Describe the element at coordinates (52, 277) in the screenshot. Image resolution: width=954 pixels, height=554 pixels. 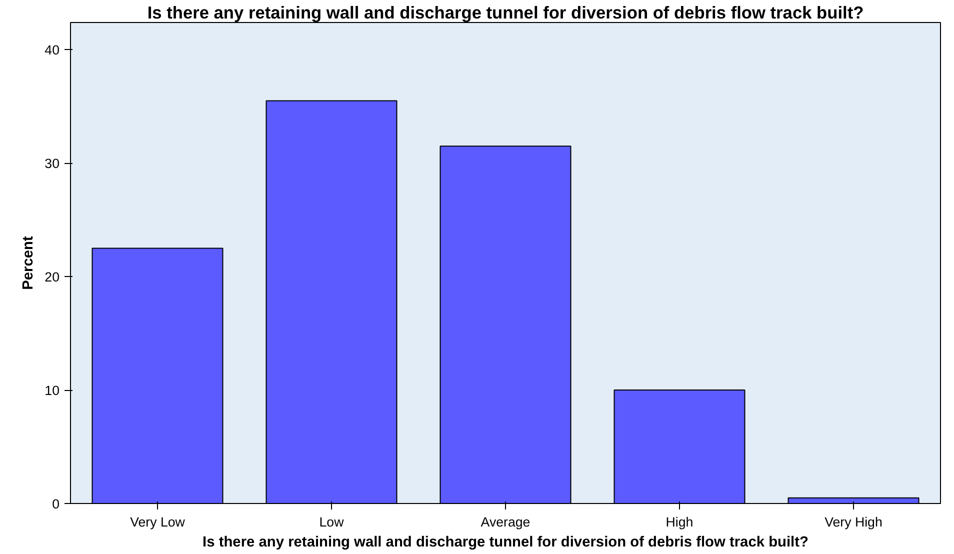
I see `y-tick-label: 20` at that location.